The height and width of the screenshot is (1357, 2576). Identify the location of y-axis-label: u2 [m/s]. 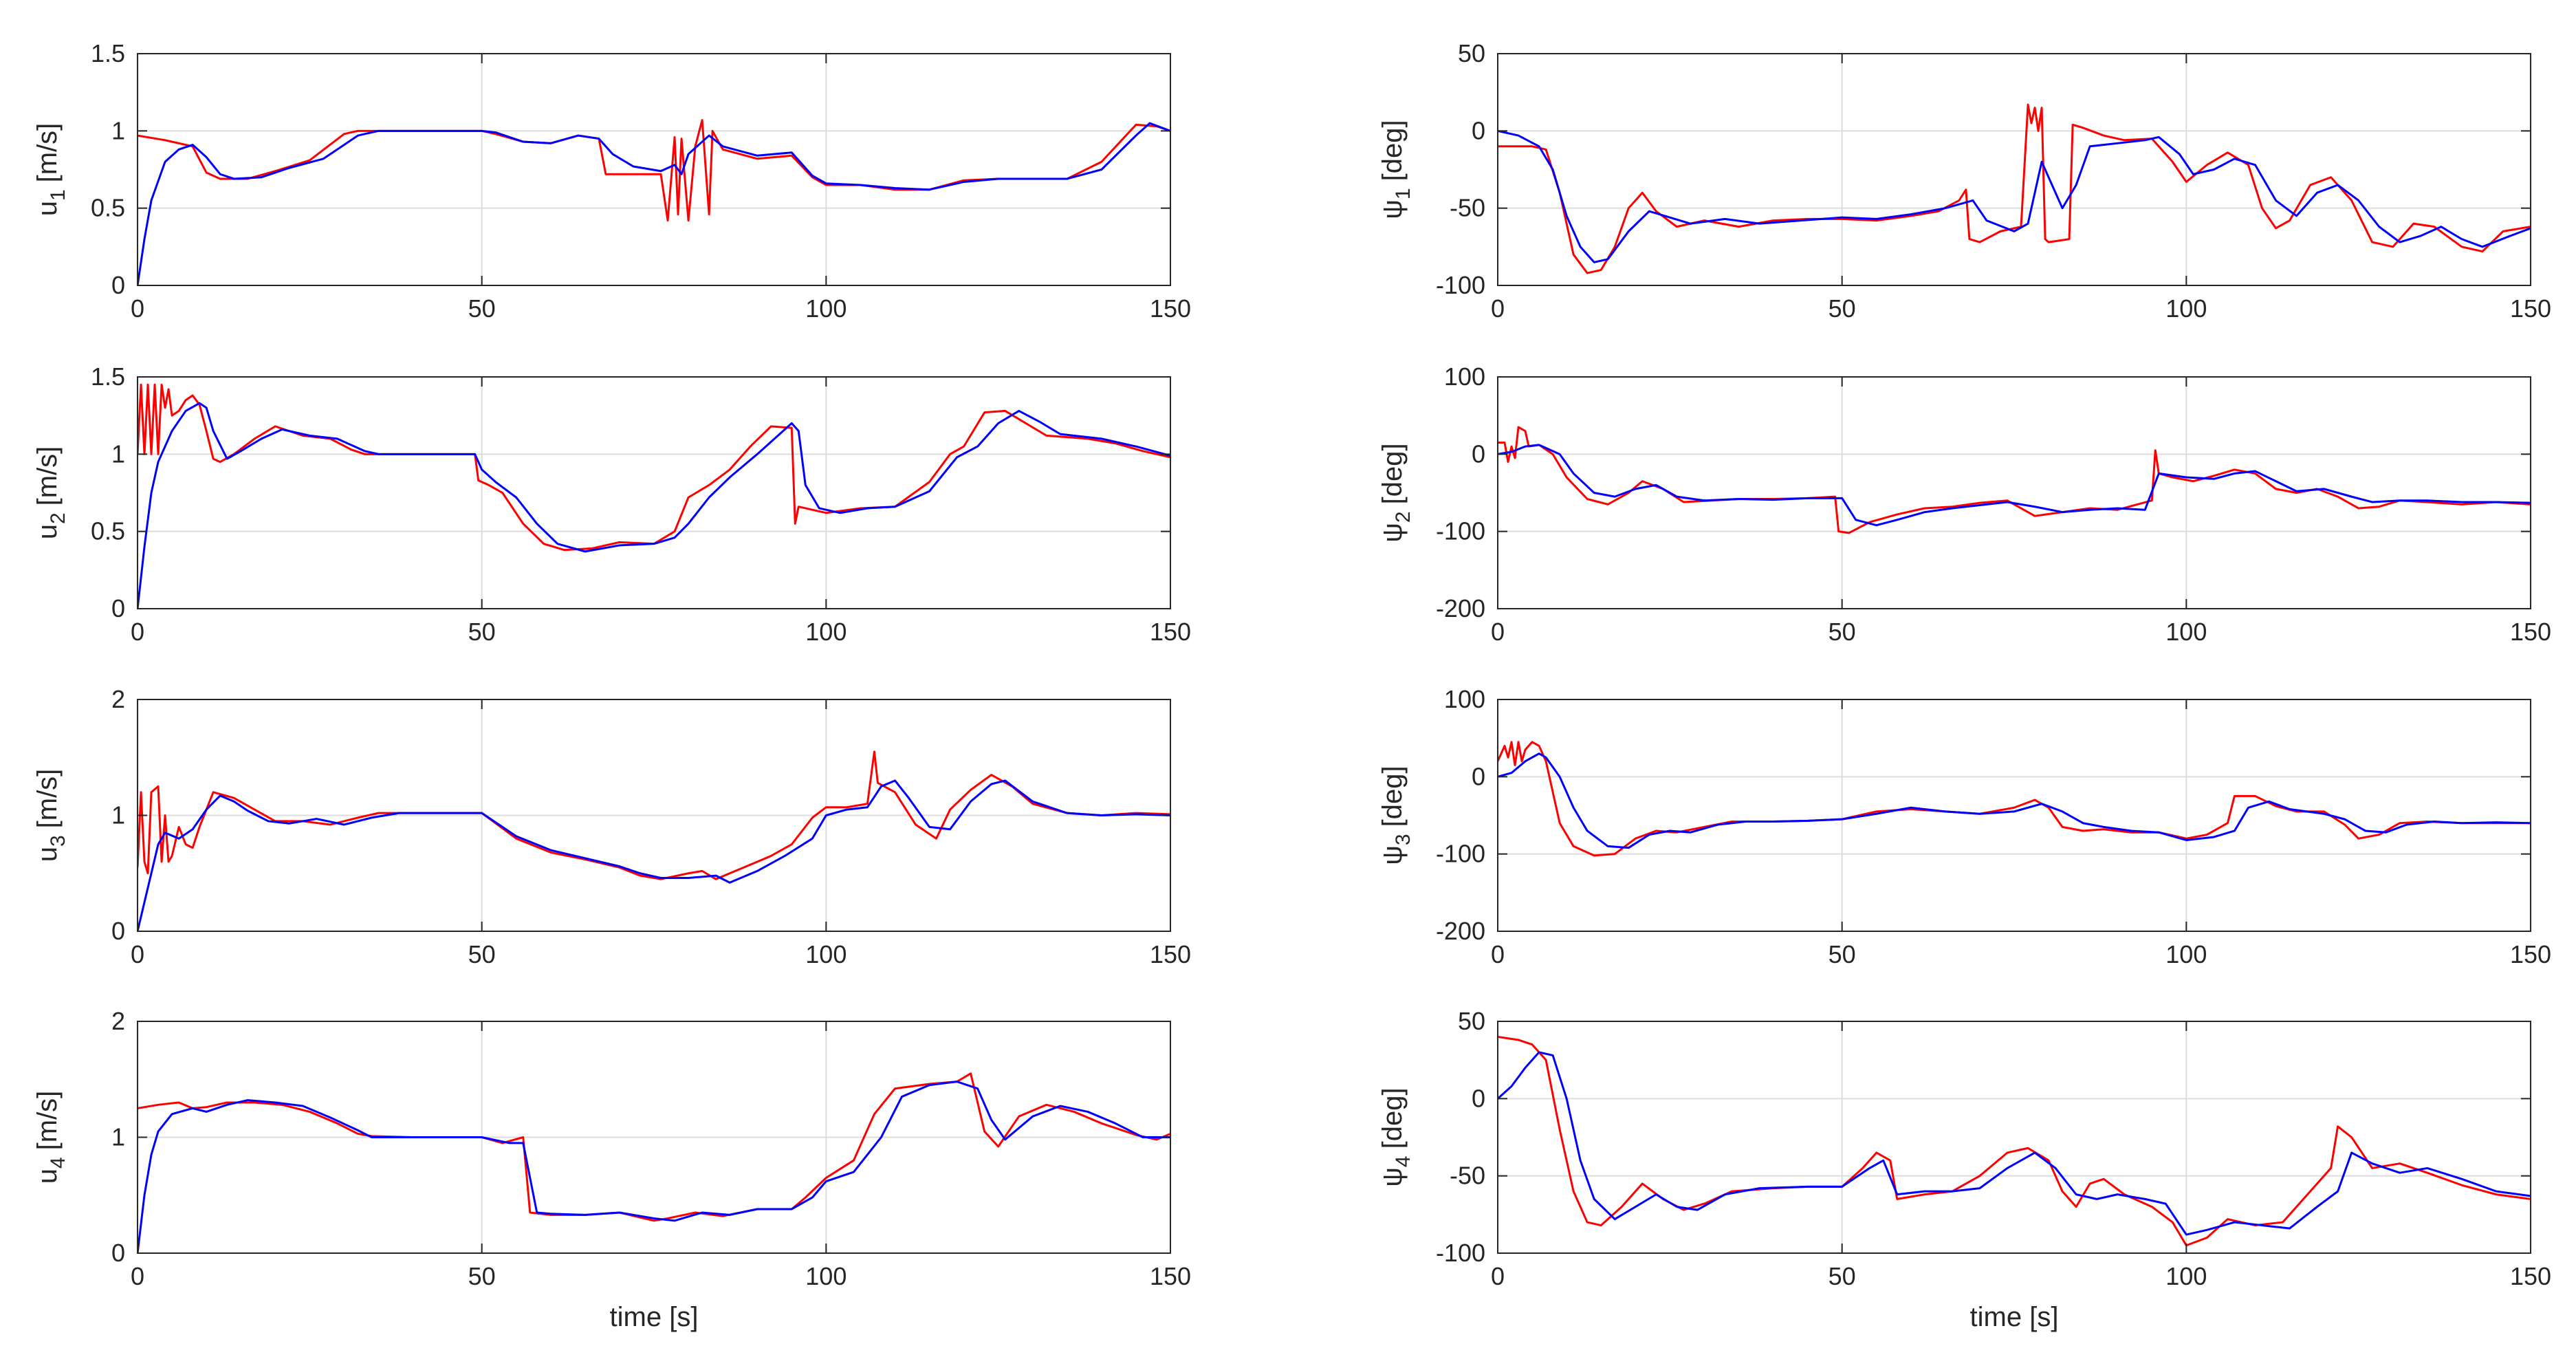
(50, 493).